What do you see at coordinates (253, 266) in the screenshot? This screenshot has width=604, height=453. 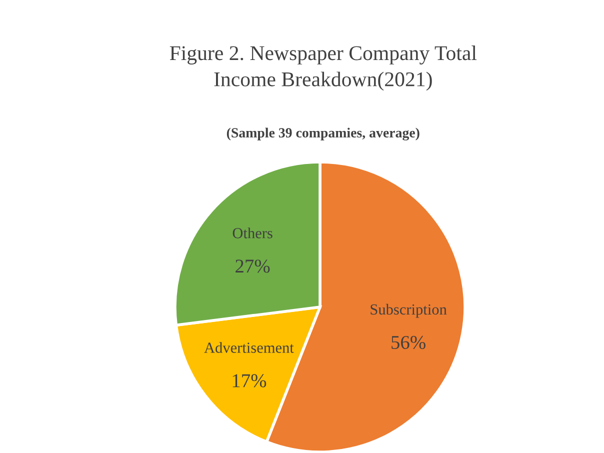 I see `data-label: 27%` at bounding box center [253, 266].